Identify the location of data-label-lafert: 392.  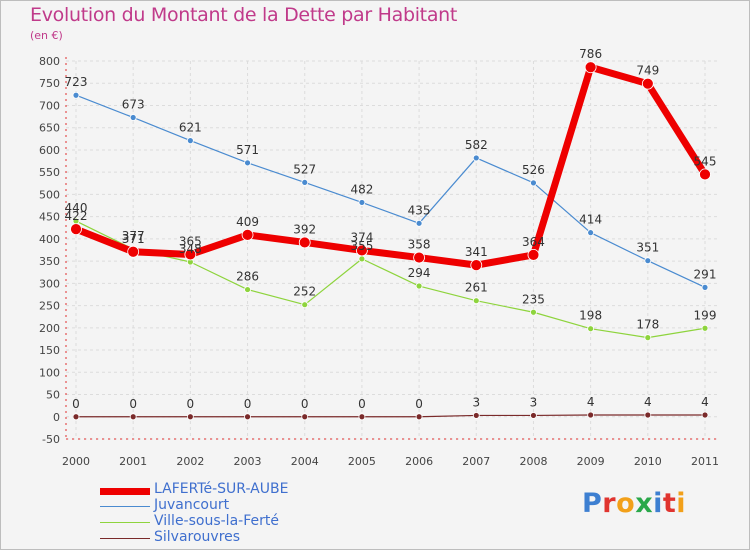
(304, 229).